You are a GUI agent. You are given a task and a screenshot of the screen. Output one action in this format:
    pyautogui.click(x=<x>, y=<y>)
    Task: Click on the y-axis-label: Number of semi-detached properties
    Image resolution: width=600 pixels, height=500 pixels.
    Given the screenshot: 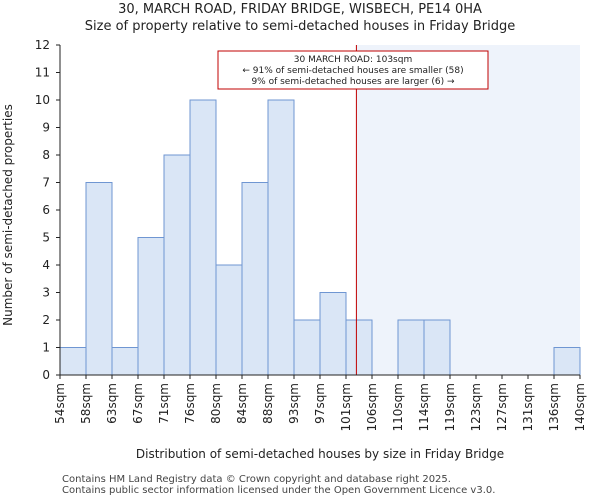 What is the action you would take?
    pyautogui.click(x=8, y=215)
    